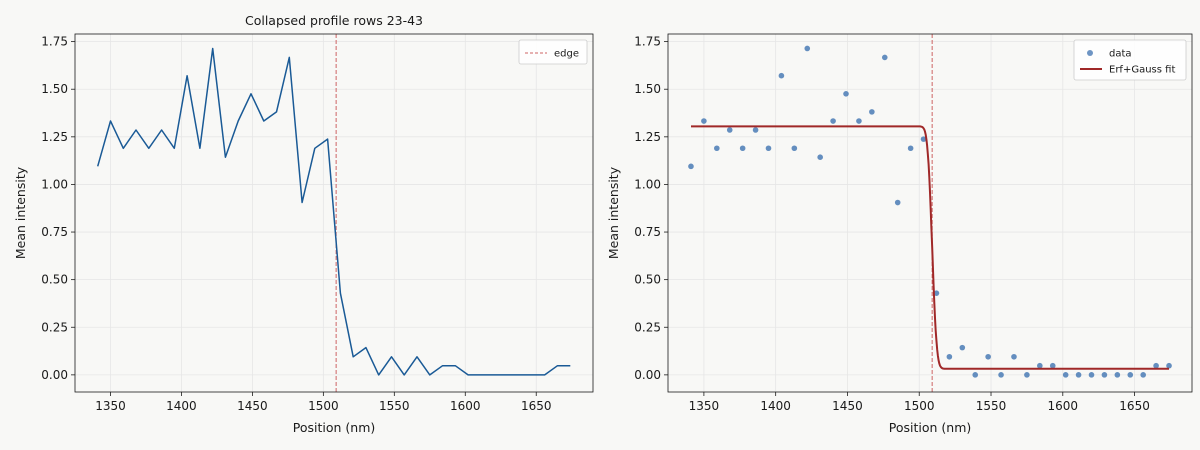 The width and height of the screenshot is (1200, 450). I want to click on left-legend: edge, so click(553, 52).